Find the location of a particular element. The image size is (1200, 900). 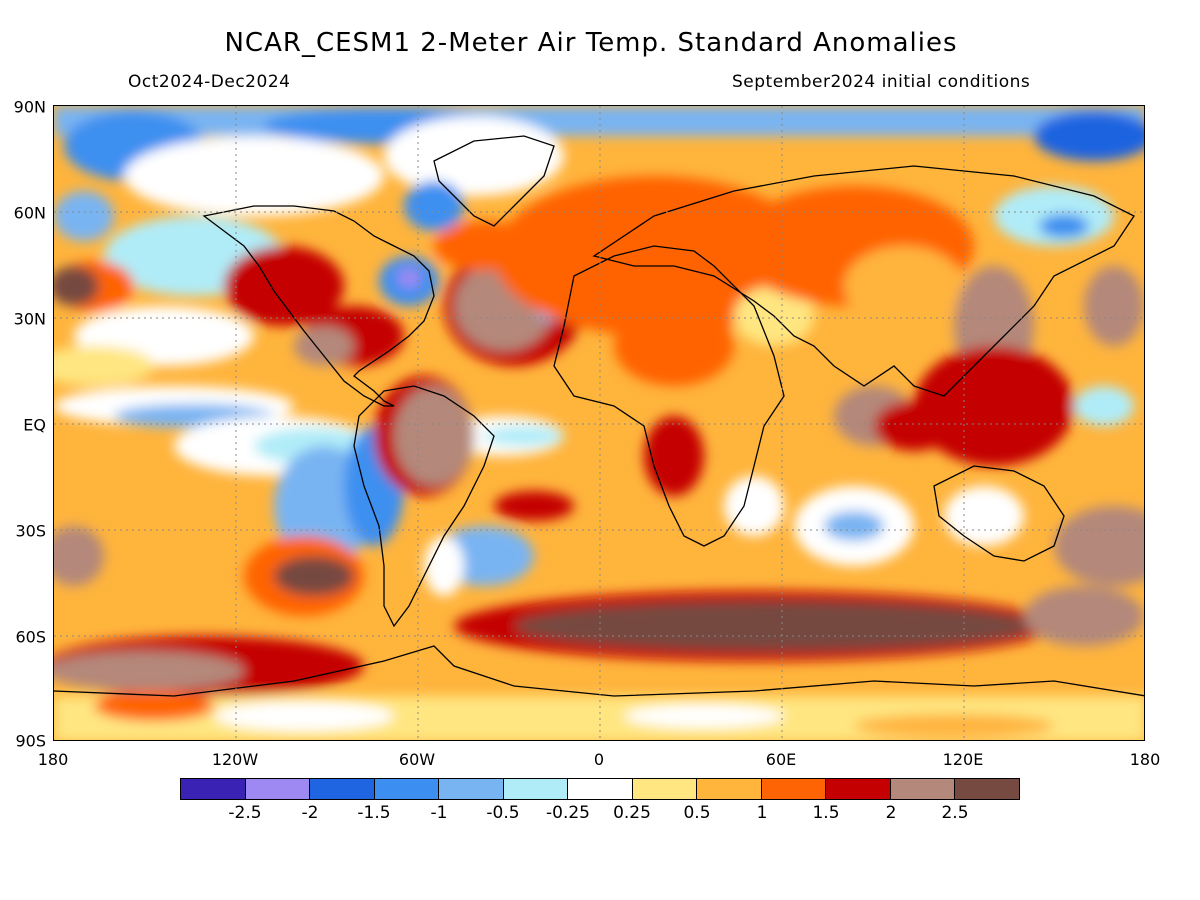

south-america-coastline is located at coordinates (424, 506).